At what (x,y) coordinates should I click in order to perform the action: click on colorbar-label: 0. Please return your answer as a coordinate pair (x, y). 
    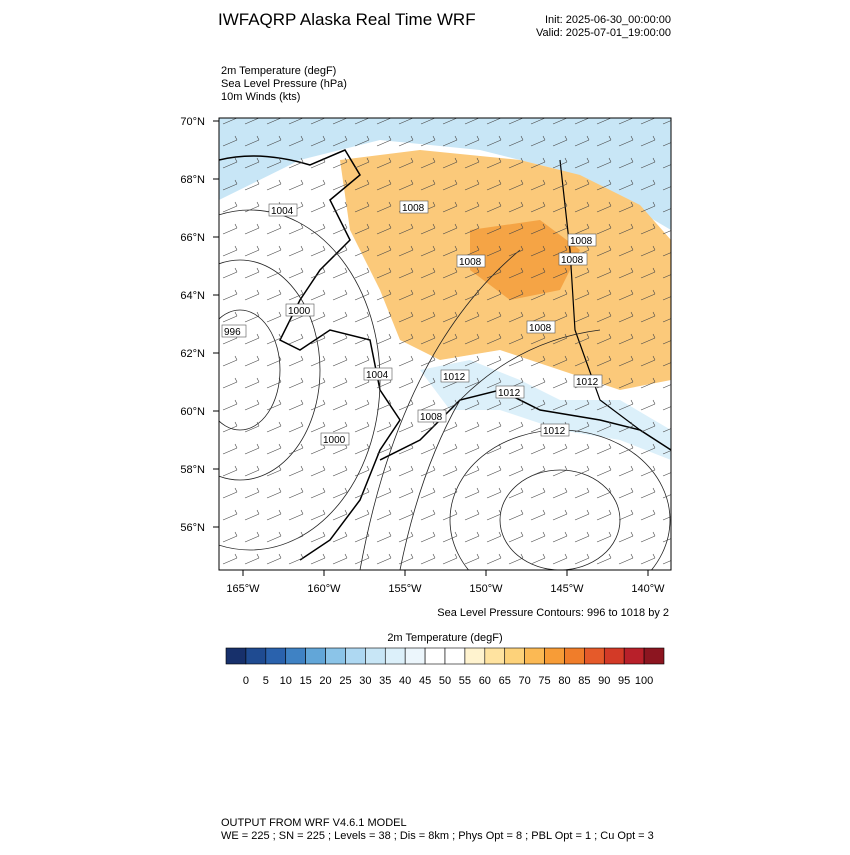
    Looking at the image, I should click on (246, 681).